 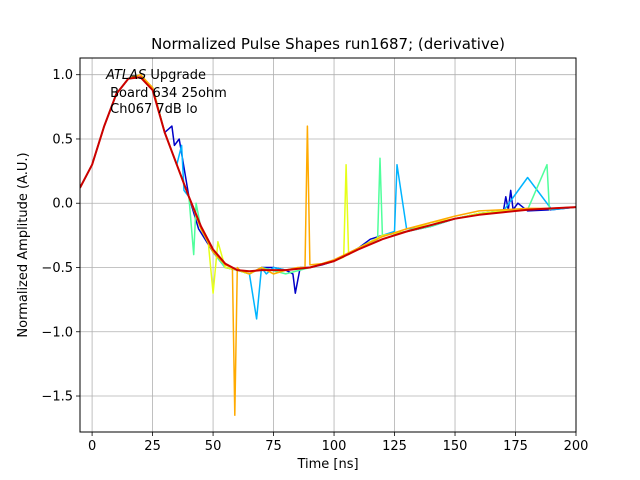 What do you see at coordinates (273, 446) in the screenshot?
I see `x-tick-label: 75` at bounding box center [273, 446].